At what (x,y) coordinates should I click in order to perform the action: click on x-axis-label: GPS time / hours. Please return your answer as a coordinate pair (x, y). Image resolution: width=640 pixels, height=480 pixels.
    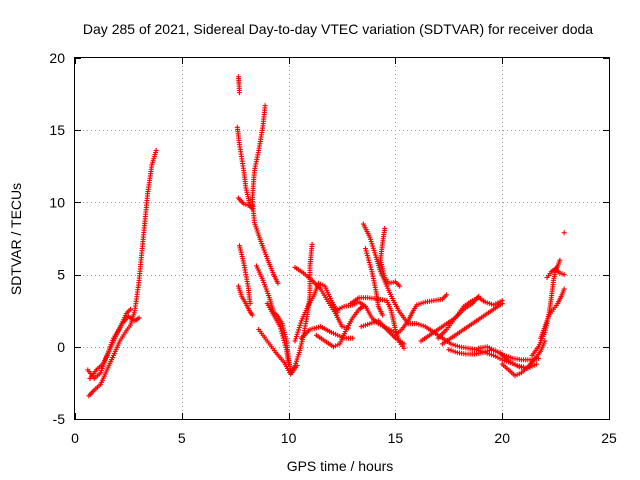
    Looking at the image, I should click on (340, 466).